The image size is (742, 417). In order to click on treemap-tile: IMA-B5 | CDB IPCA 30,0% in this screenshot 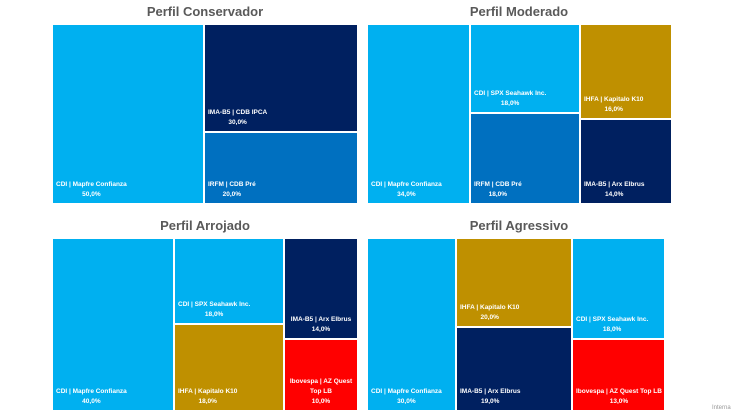, I will do `click(281, 78)`.